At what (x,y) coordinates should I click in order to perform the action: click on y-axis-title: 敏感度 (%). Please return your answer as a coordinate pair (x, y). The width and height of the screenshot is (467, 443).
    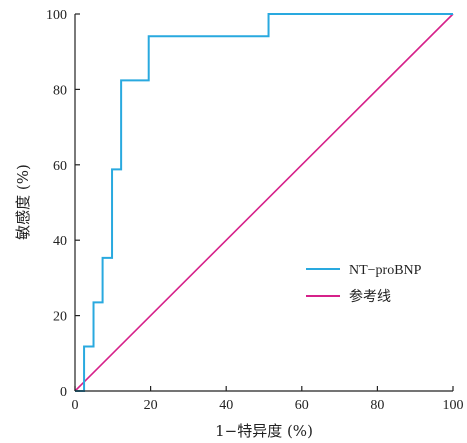
    Looking at the image, I should click on (23, 202).